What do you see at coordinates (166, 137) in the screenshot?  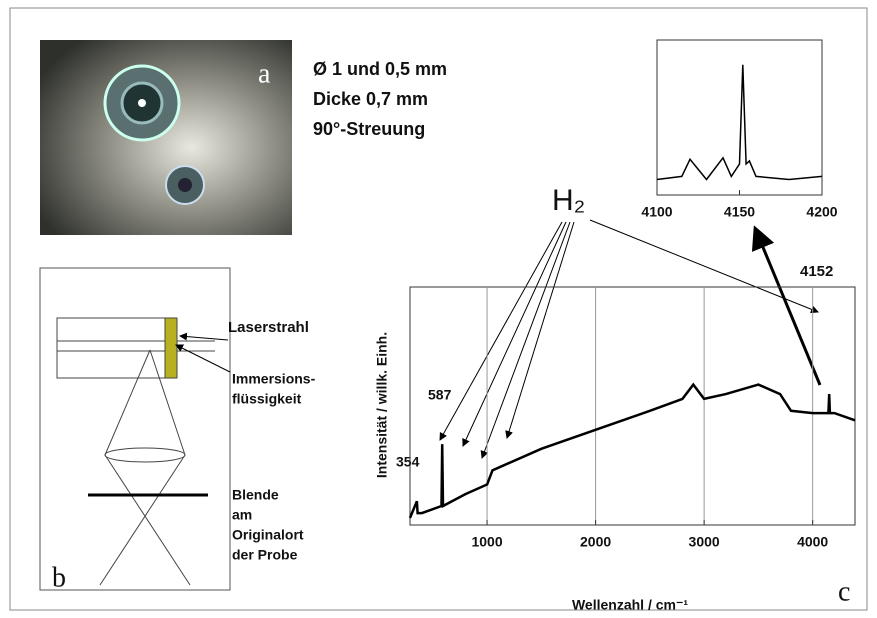 I see `photo` at bounding box center [166, 137].